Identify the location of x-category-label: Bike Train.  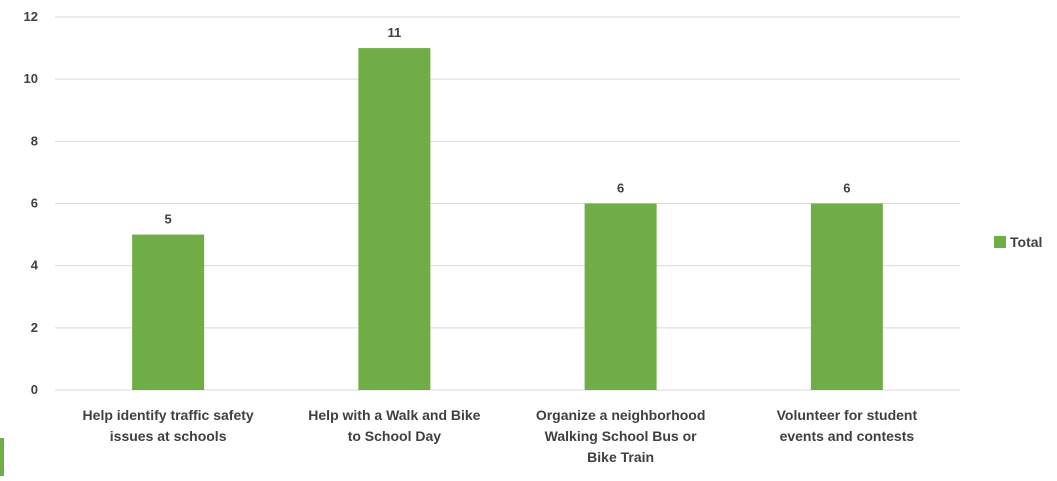
(620, 457).